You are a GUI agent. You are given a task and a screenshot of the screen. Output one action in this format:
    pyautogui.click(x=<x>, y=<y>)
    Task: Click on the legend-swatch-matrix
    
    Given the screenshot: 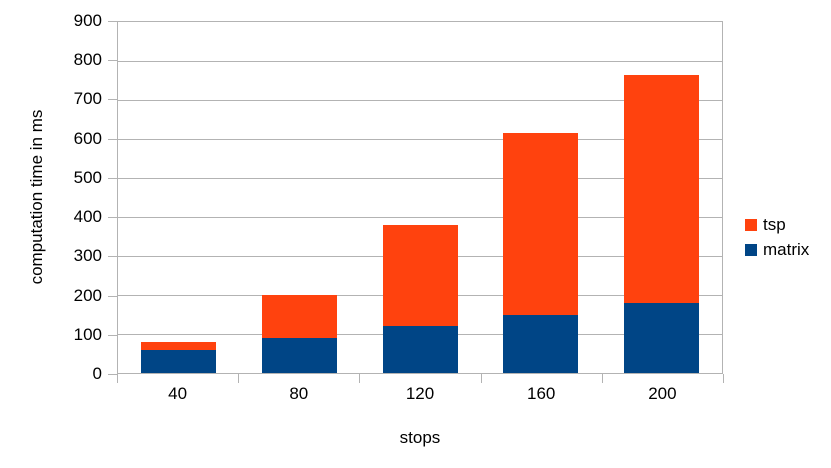 What is the action you would take?
    pyautogui.click(x=751, y=249)
    